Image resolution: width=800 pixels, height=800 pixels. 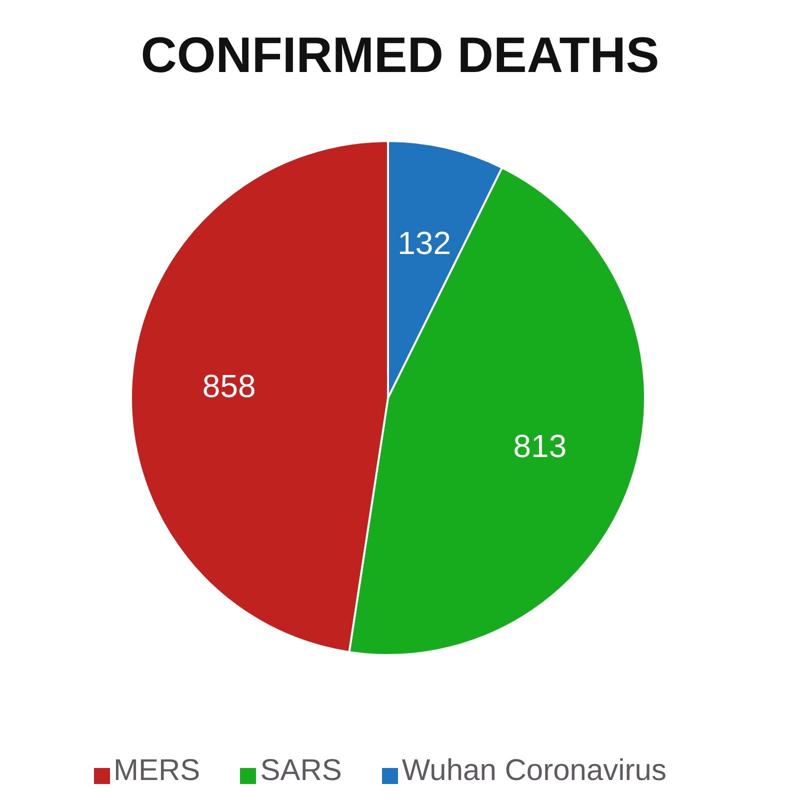 What do you see at coordinates (400, 55) in the screenshot?
I see `chart-title: CONFIRMED DEATHS` at bounding box center [400, 55].